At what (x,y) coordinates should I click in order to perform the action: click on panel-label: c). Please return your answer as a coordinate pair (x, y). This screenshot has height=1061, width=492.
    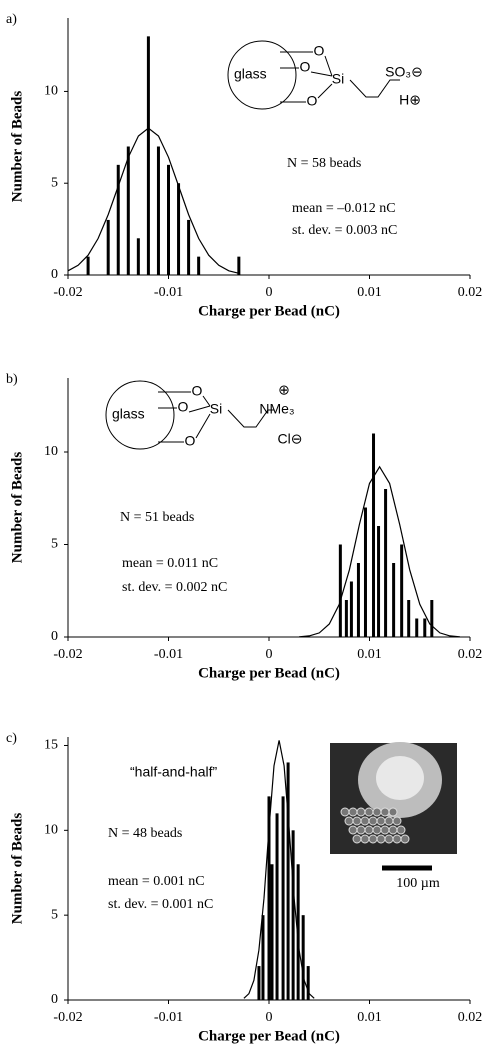
    Looking at the image, I should click on (11, 738).